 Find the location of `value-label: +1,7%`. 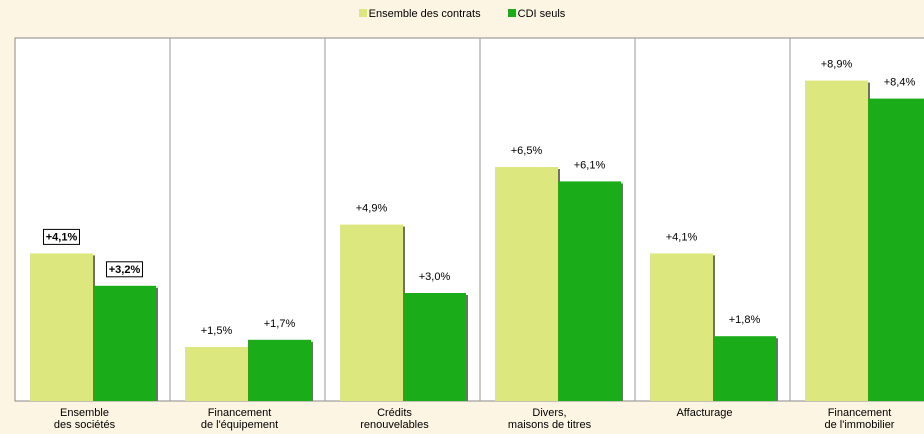

value-label: +1,7% is located at coordinates (280, 324).